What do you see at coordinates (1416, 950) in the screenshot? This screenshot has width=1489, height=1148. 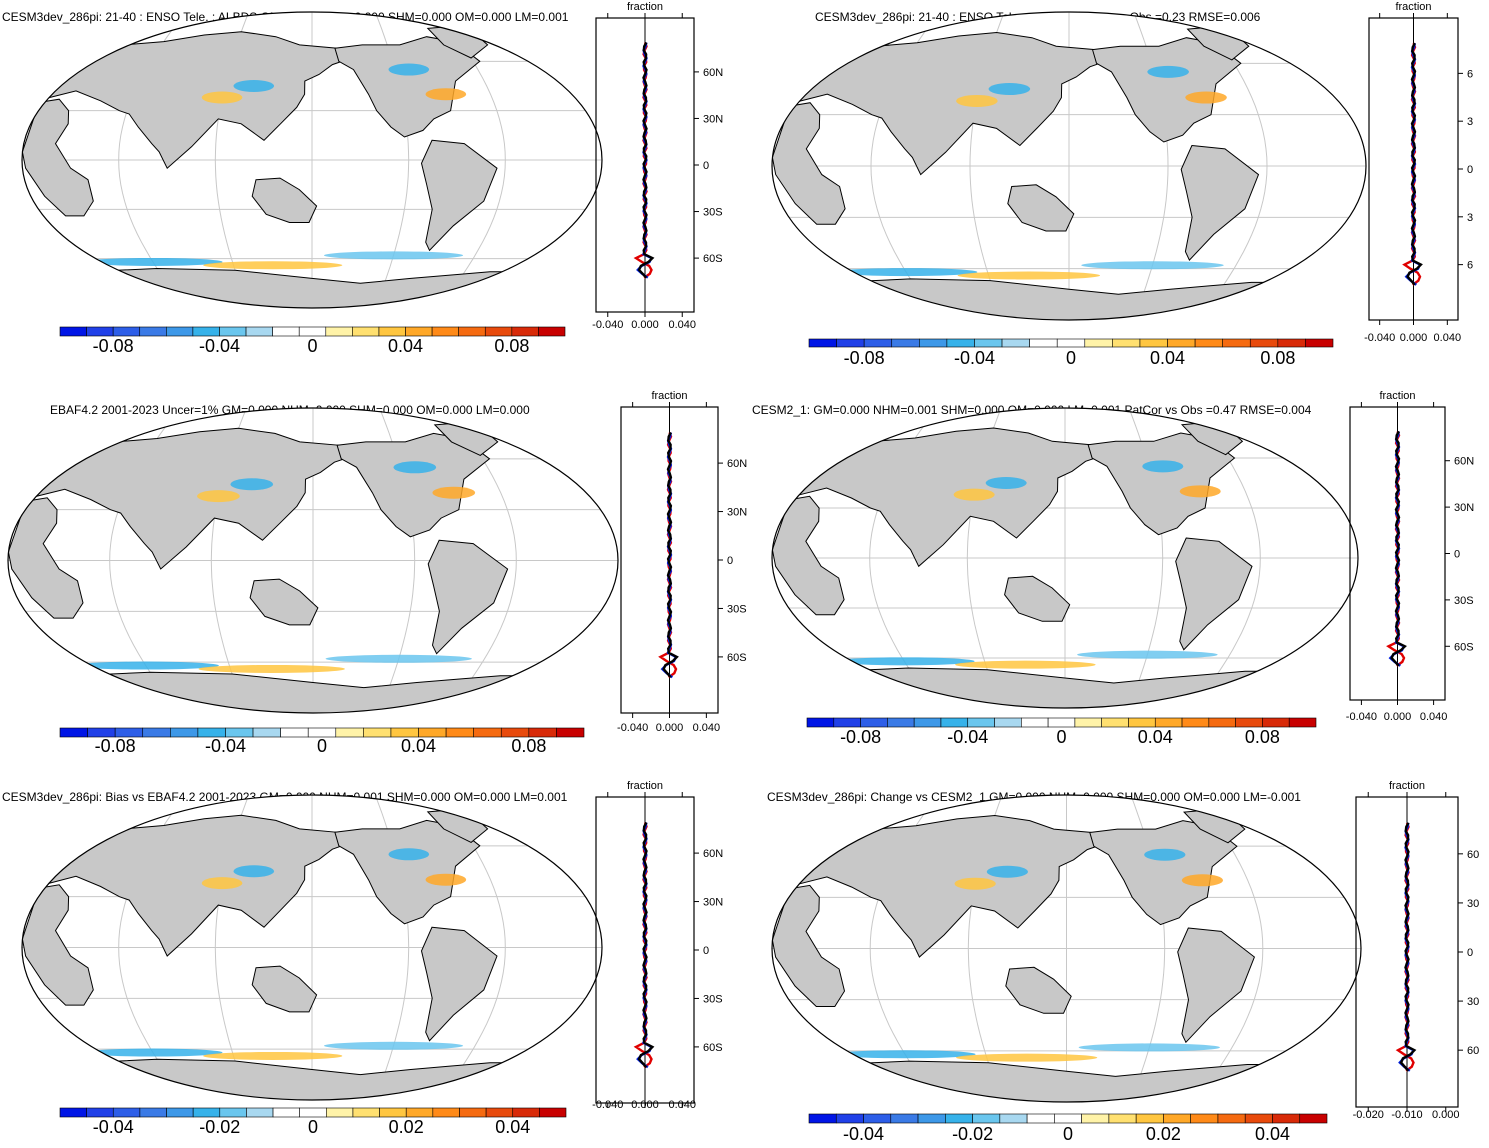 I see `zonal-profile: fraction 60 30 0 30 60 -0.020 -0.010 0.000` at bounding box center [1416, 950].